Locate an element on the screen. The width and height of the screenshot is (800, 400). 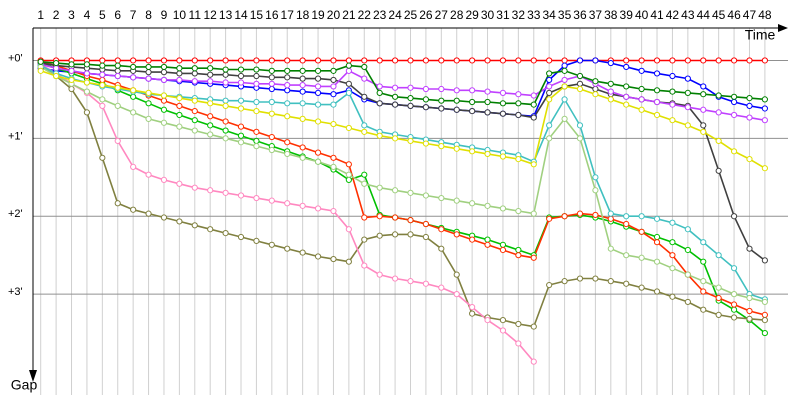
x-tick-label: 47 is located at coordinates (750, 15).